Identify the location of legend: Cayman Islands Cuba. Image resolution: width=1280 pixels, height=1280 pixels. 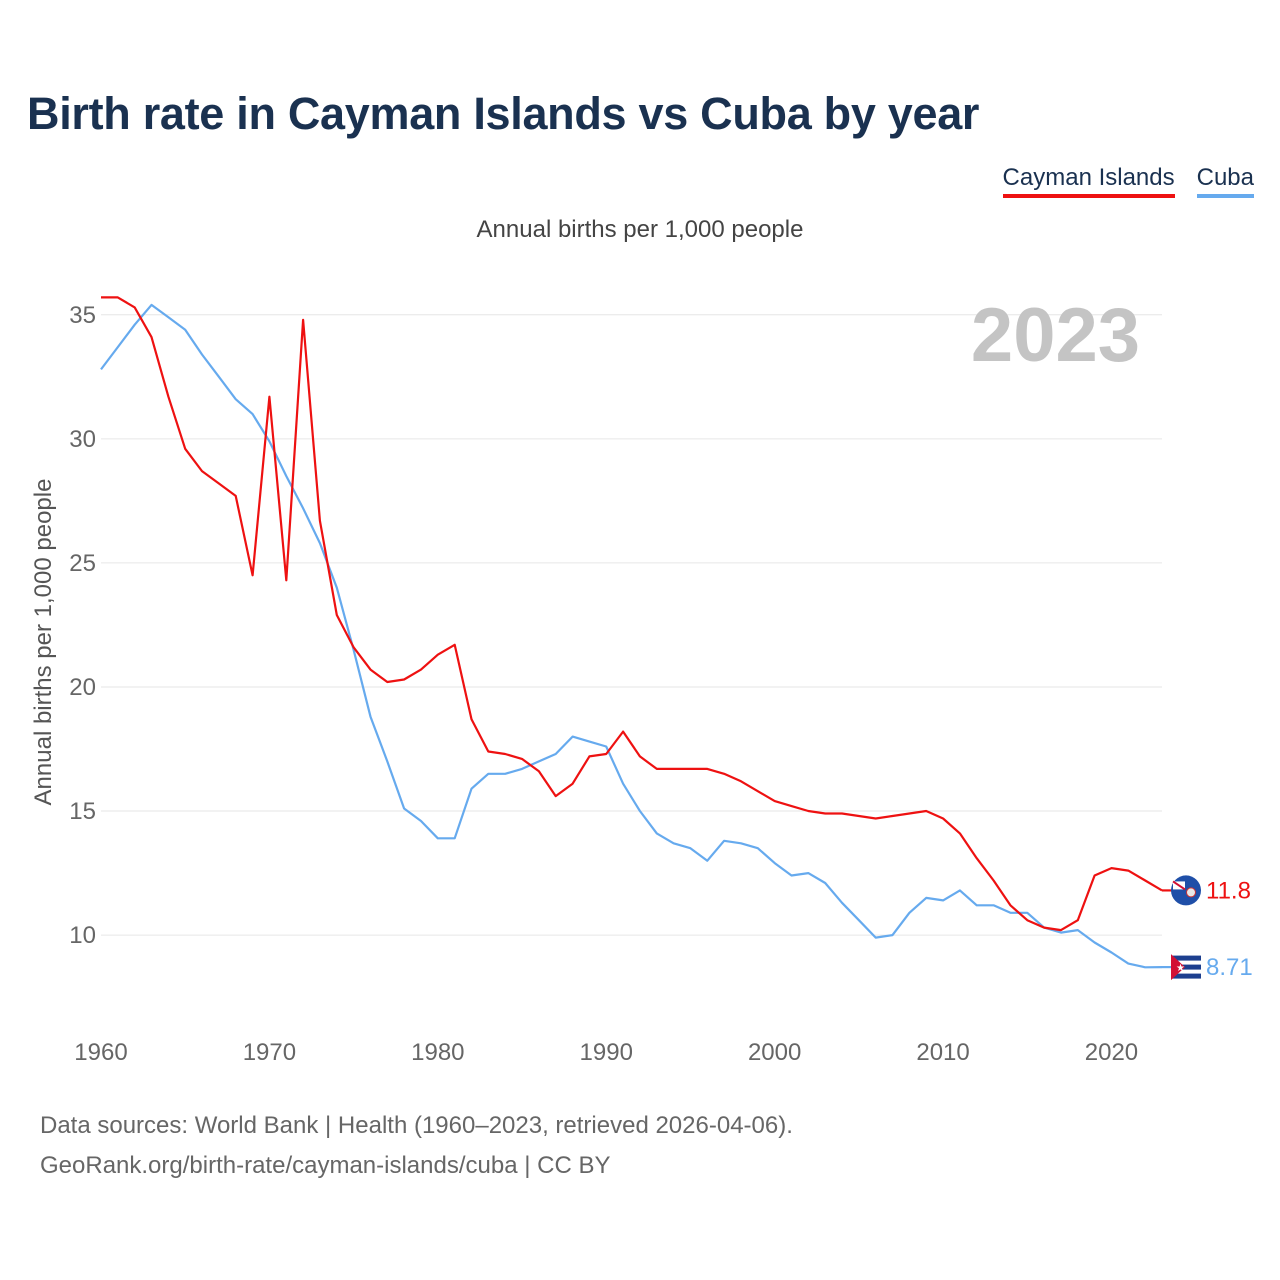
(1128, 181).